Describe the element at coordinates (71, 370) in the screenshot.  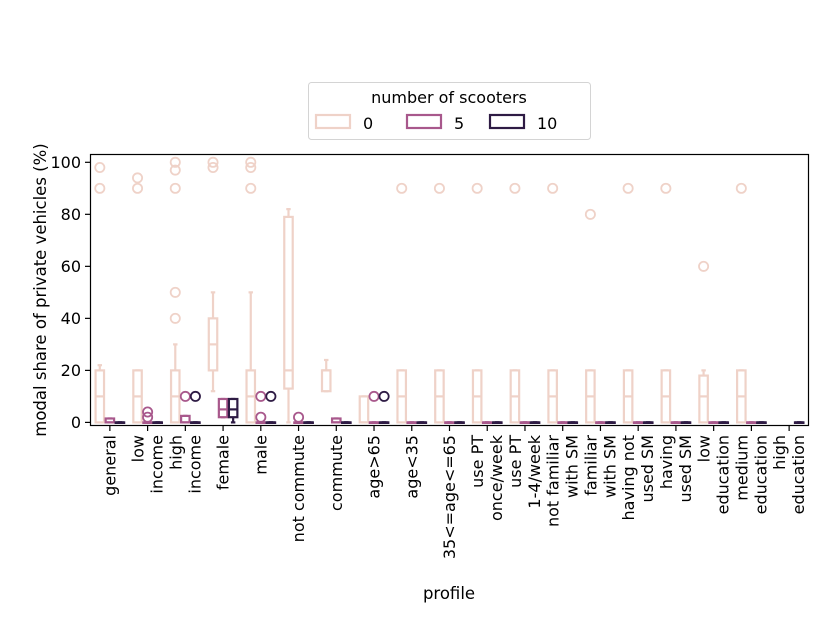
I see `y-tick-label: 20` at that location.